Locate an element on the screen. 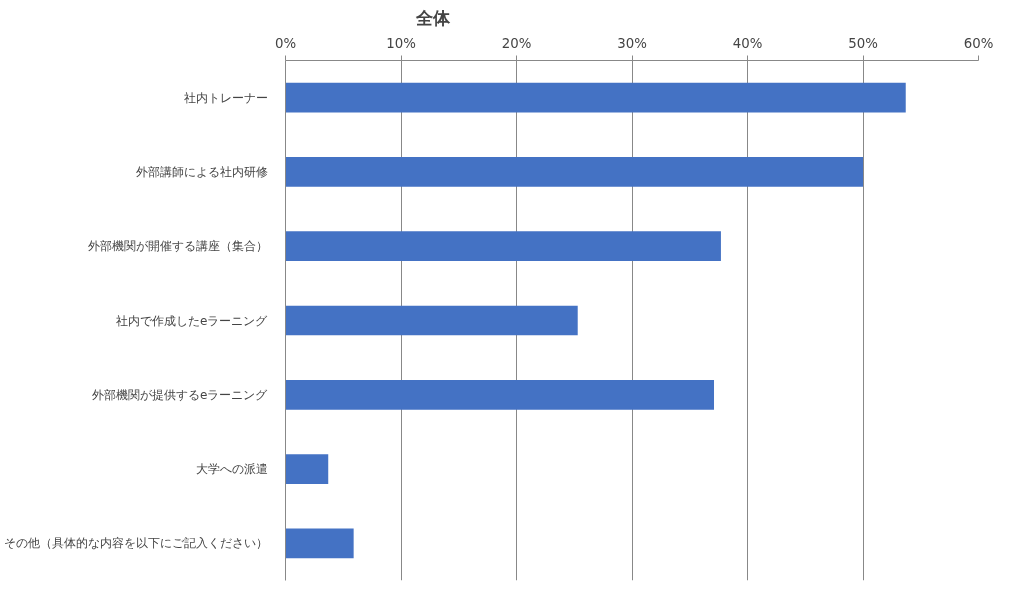  y-tick-label: その他（具体的な内容を以下にご記入ください） is located at coordinates (135, 543).